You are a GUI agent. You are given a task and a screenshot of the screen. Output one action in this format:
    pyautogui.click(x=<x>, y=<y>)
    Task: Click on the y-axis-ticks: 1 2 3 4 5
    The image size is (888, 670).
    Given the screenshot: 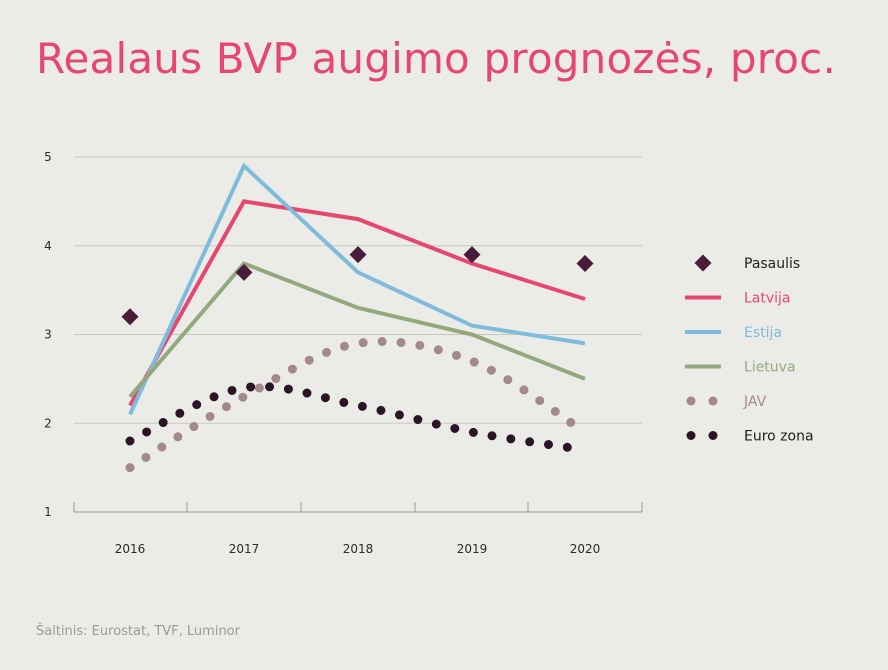 What is the action you would take?
    pyautogui.click(x=48, y=334)
    